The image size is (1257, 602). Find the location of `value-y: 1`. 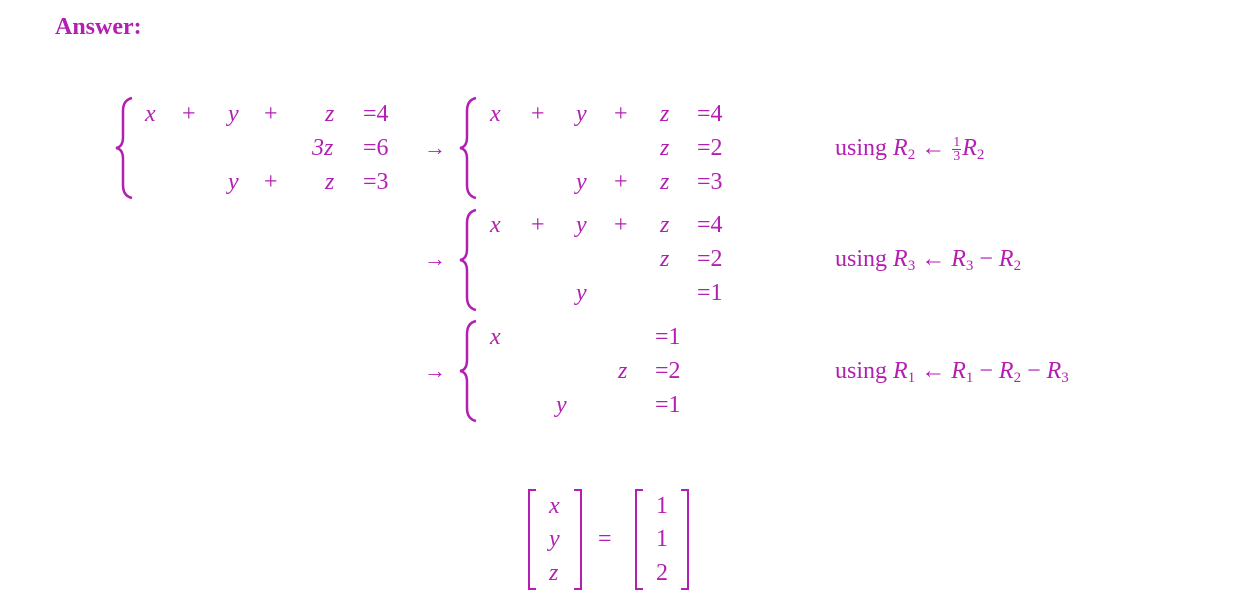

value-y: 1 is located at coordinates (662, 539).